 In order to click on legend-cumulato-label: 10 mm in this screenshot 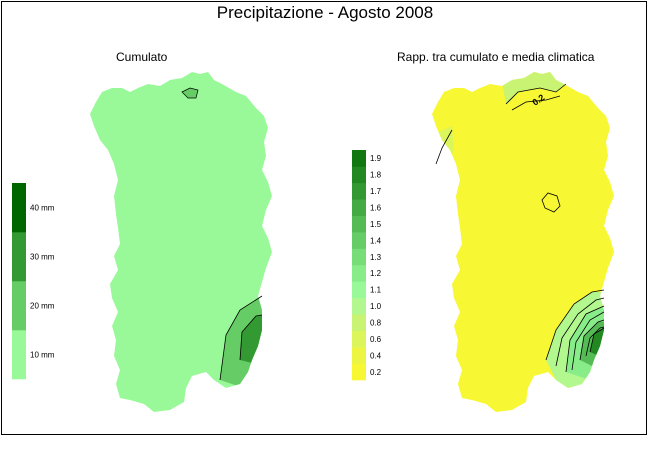, I will do `click(42, 355)`.